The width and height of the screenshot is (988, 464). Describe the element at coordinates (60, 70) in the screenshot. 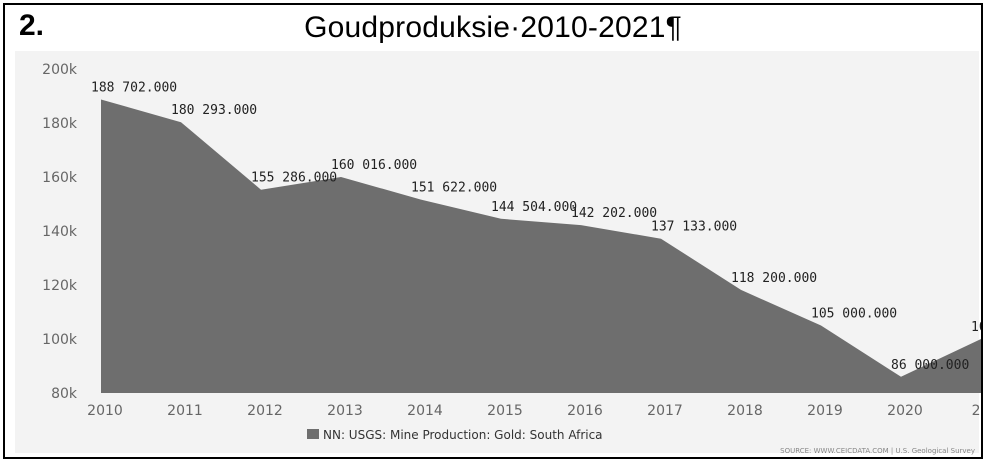

I see `y-tick-label: 200k` at that location.